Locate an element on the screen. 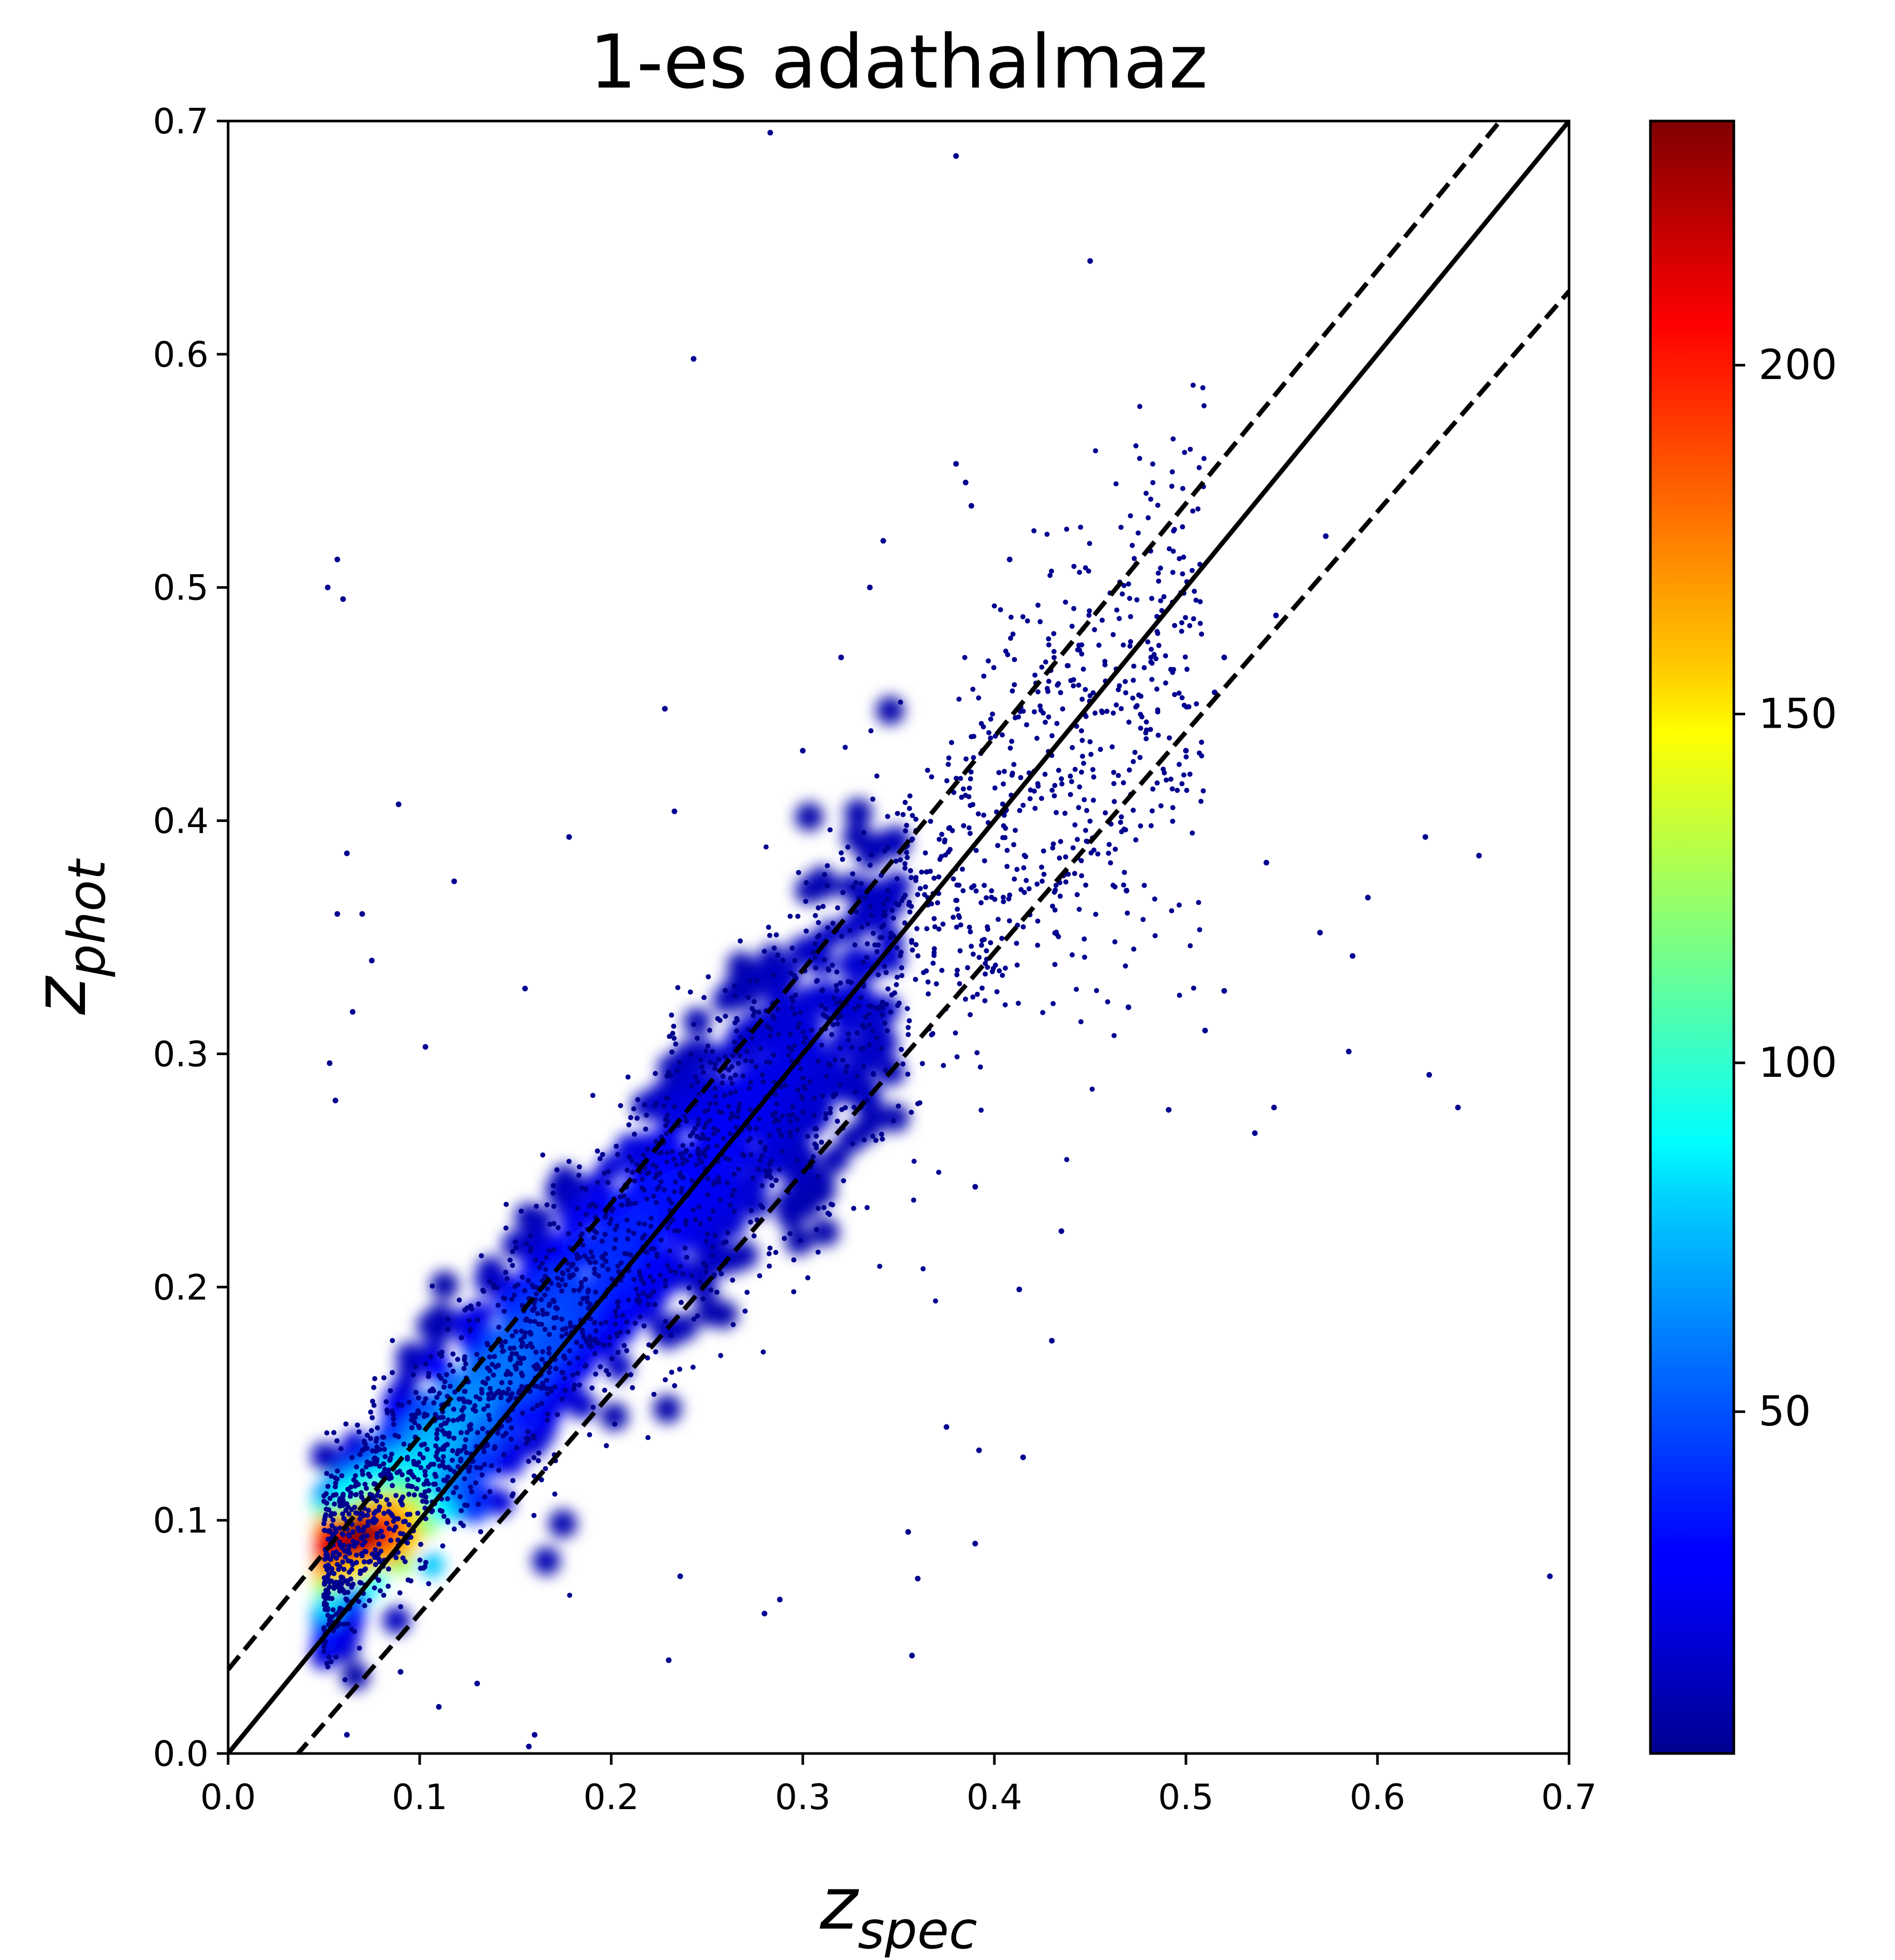 The width and height of the screenshot is (1895, 1960). colorbar-tick-label: 150 is located at coordinates (1798, 713).